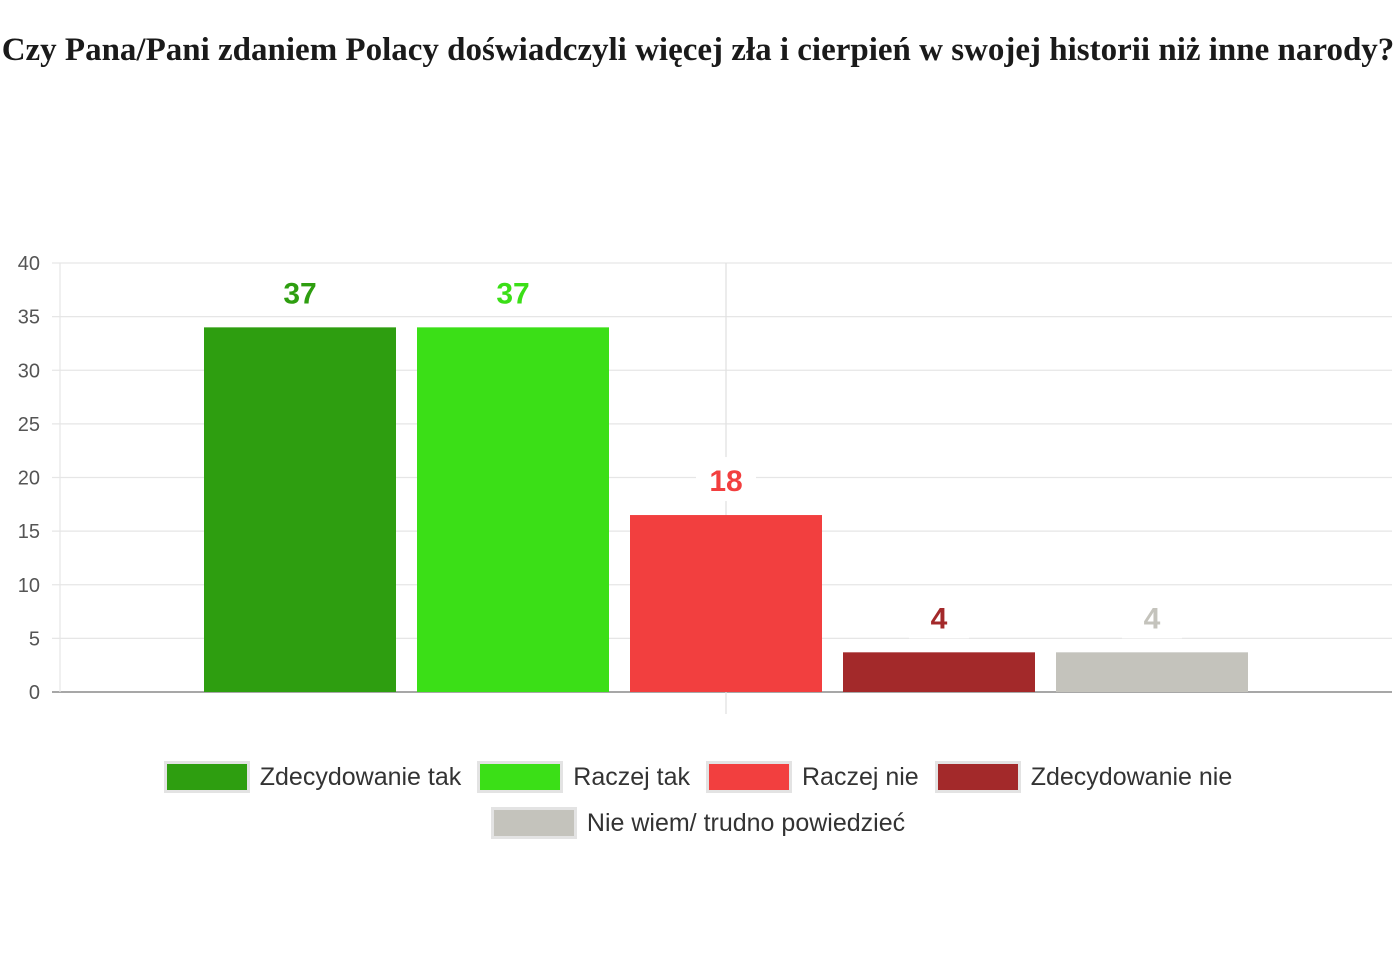  I want to click on y-tick-label: 35, so click(29, 318).